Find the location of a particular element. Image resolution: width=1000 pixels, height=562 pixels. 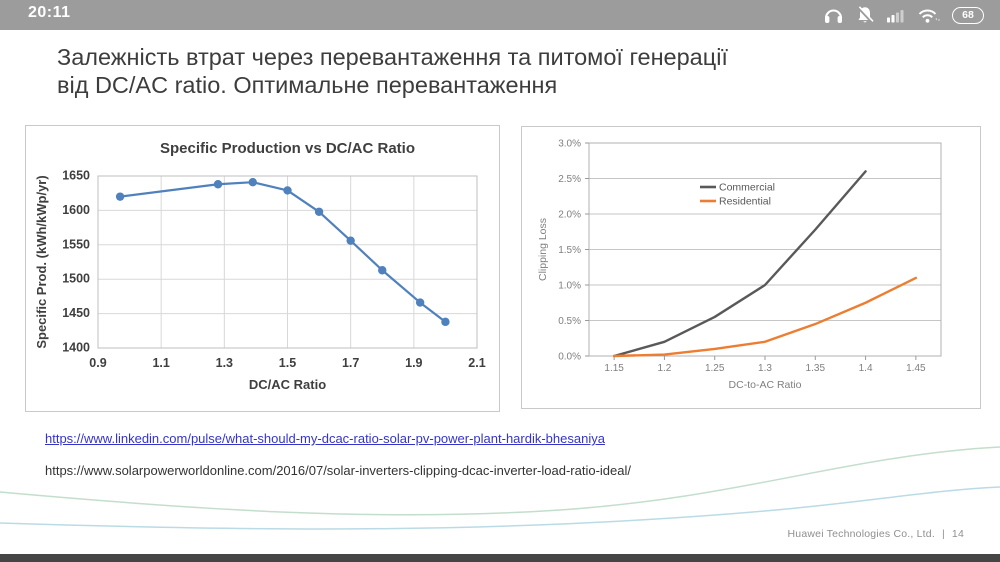

svg-text: 1.15 is located at coordinates (614, 368).